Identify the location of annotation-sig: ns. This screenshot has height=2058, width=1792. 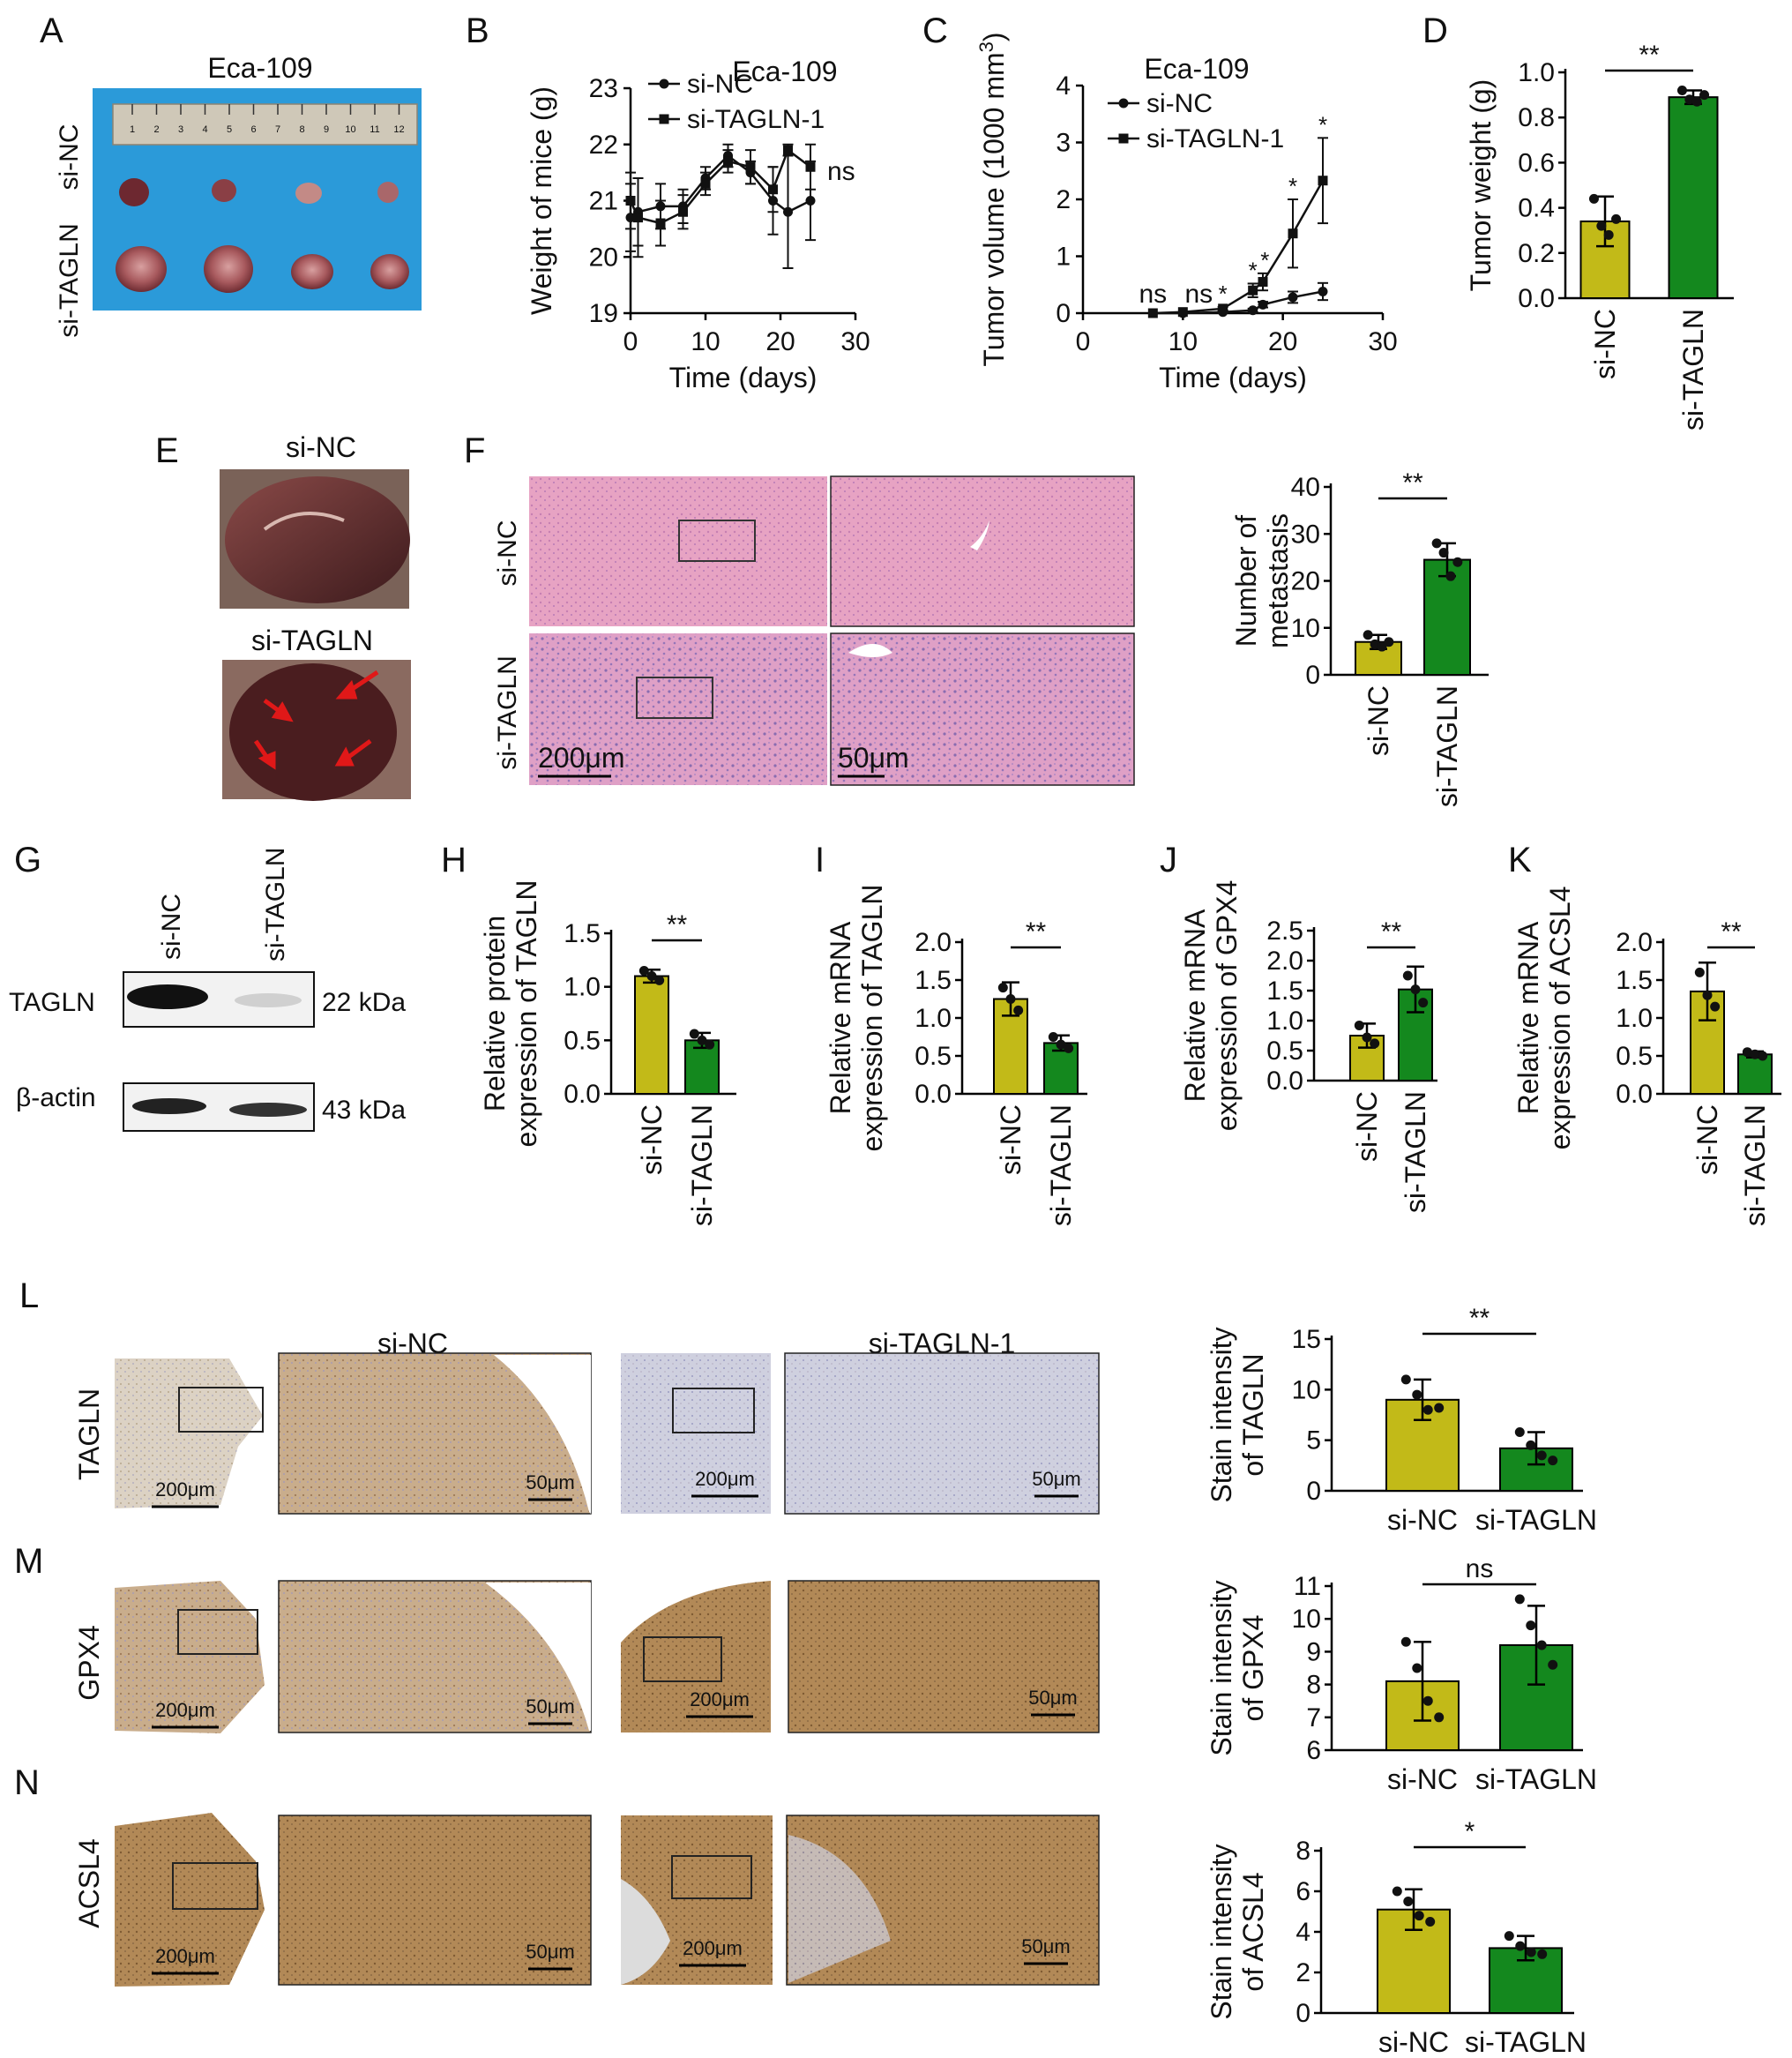
(1198, 295).